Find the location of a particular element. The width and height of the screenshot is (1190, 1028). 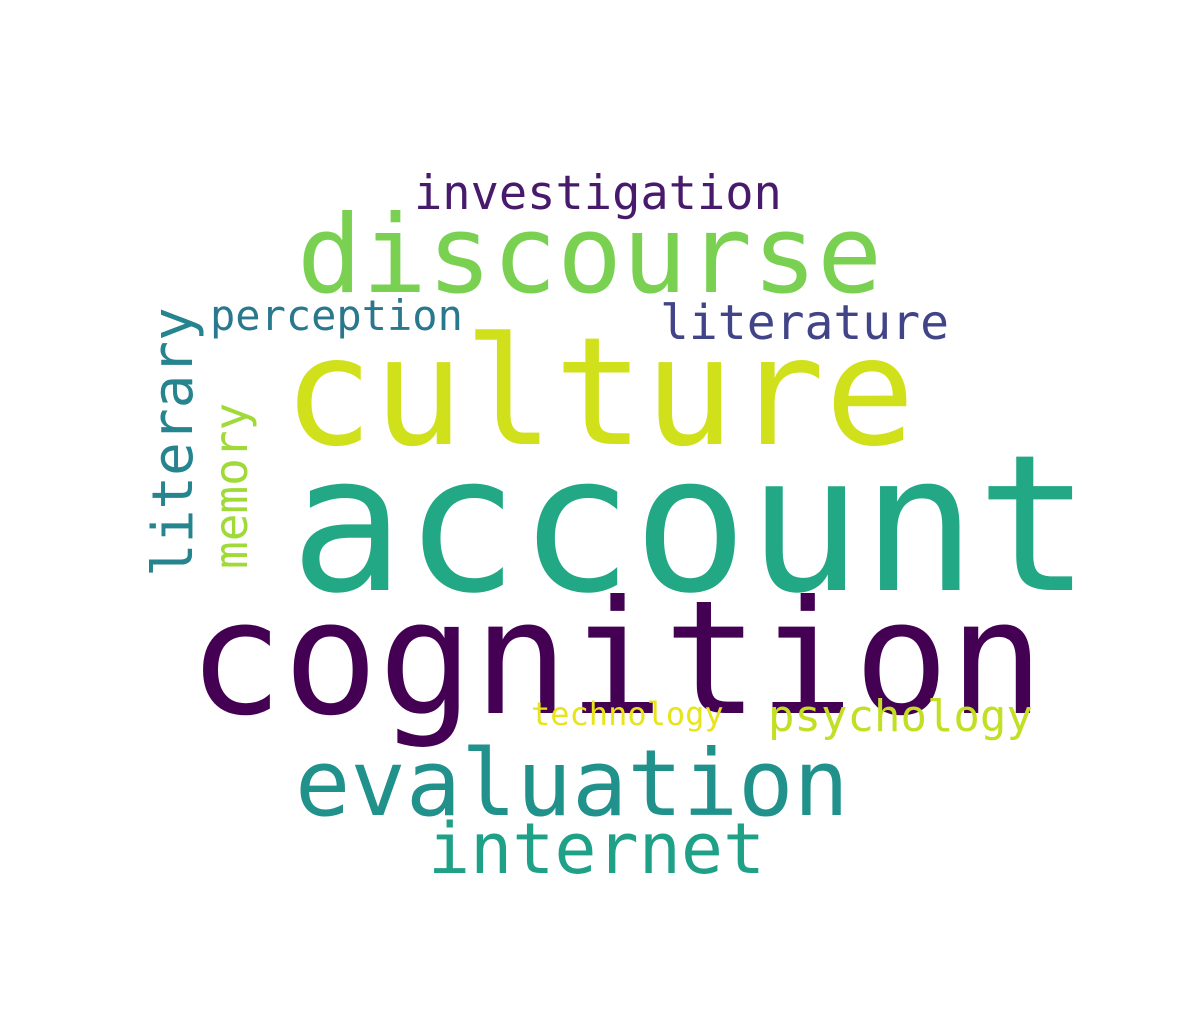

word-perception: perception is located at coordinates (336, 315).